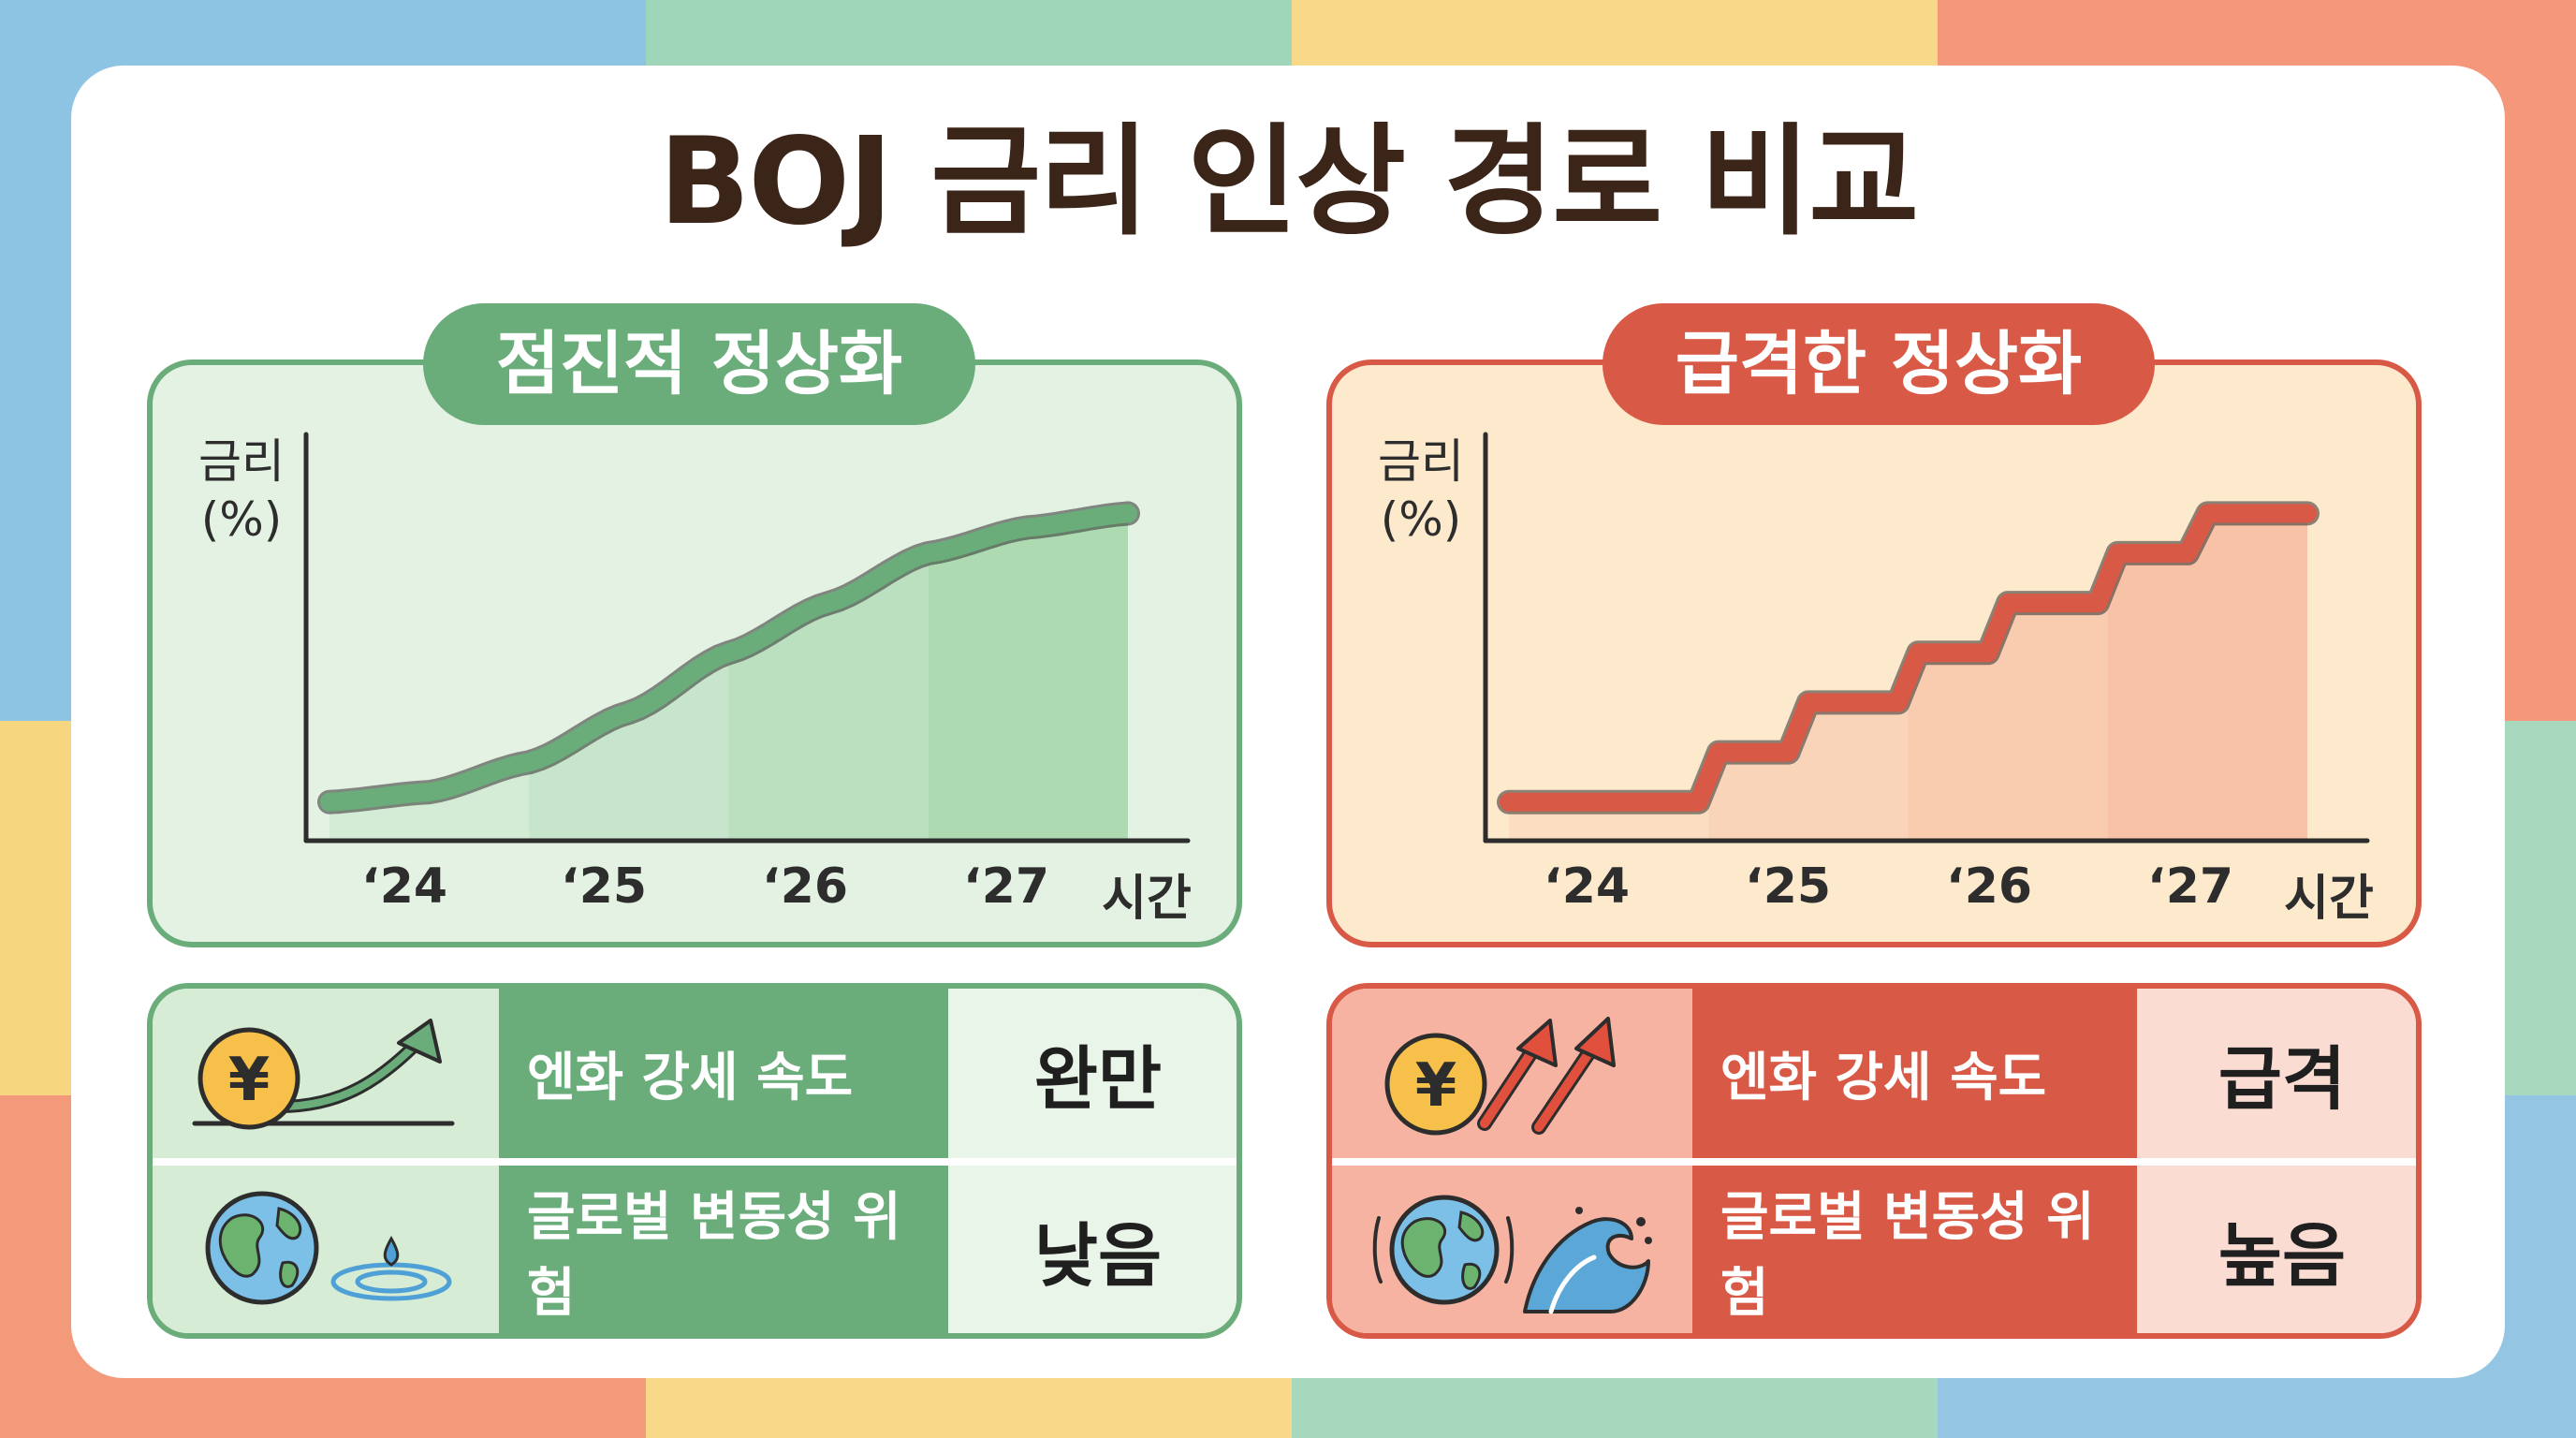 The width and height of the screenshot is (2576, 1438). I want to click on rapid-global-icon-cell, so click(1512, 1249).